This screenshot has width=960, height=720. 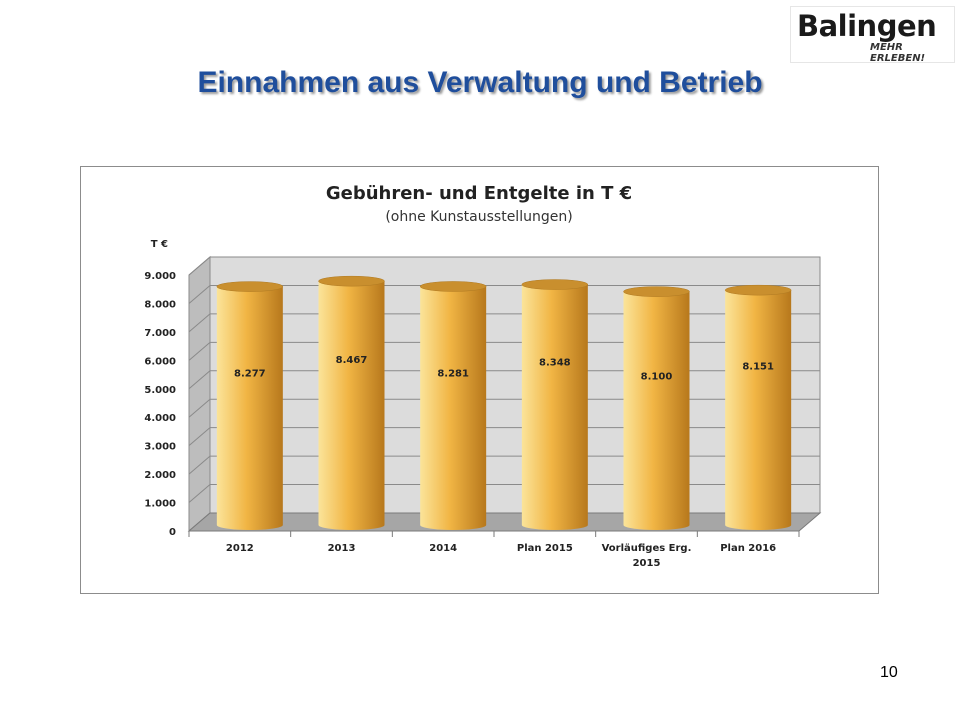 What do you see at coordinates (250, 373) in the screenshot?
I see `data-label: 8.277` at bounding box center [250, 373].